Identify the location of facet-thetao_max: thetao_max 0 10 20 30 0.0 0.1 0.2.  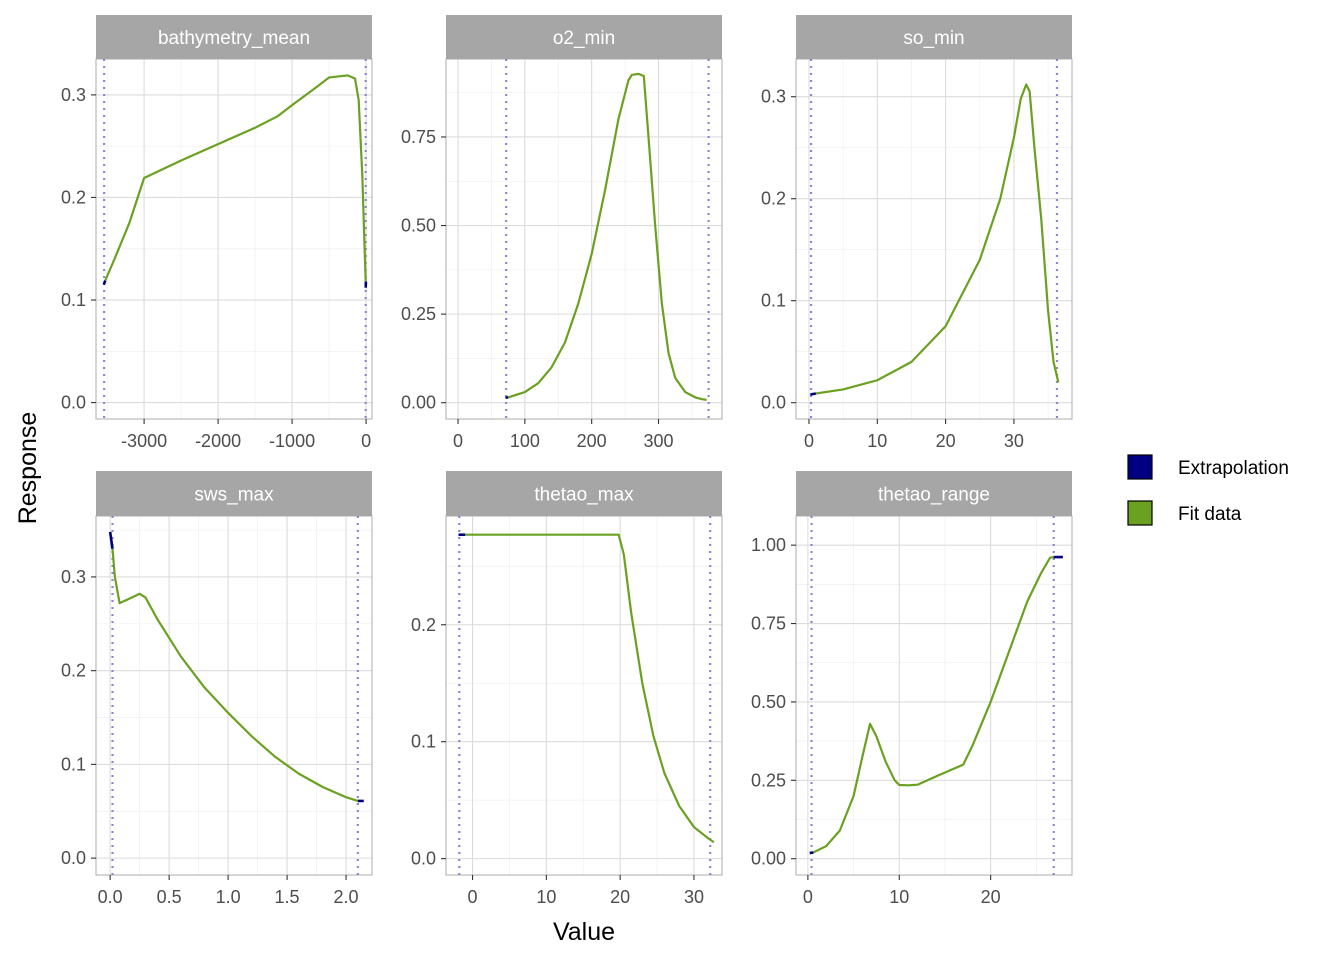
(567, 689).